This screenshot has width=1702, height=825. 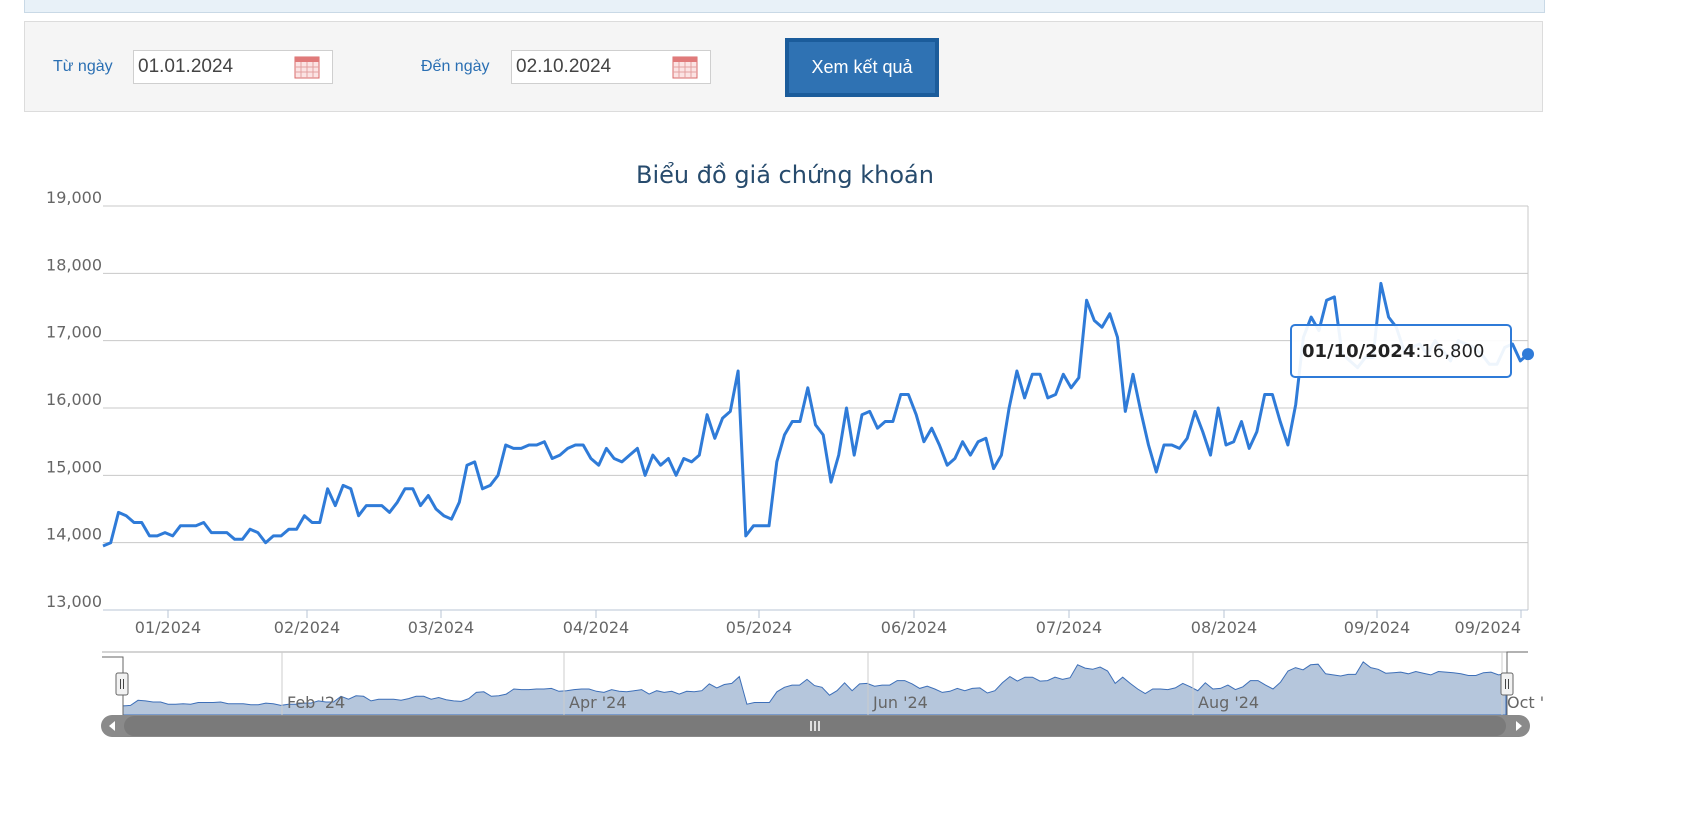 I want to click on x-tick-label: 05/2024, so click(x=759, y=627).